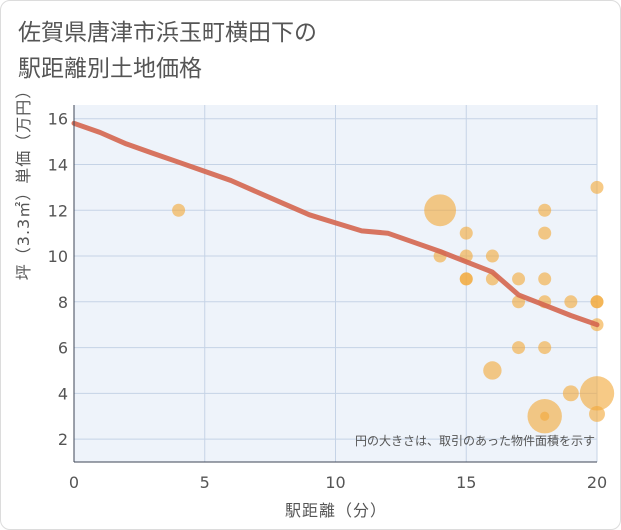 The height and width of the screenshot is (530, 621). Describe the element at coordinates (63, 439) in the screenshot. I see `y-tick-label: 2` at that location.